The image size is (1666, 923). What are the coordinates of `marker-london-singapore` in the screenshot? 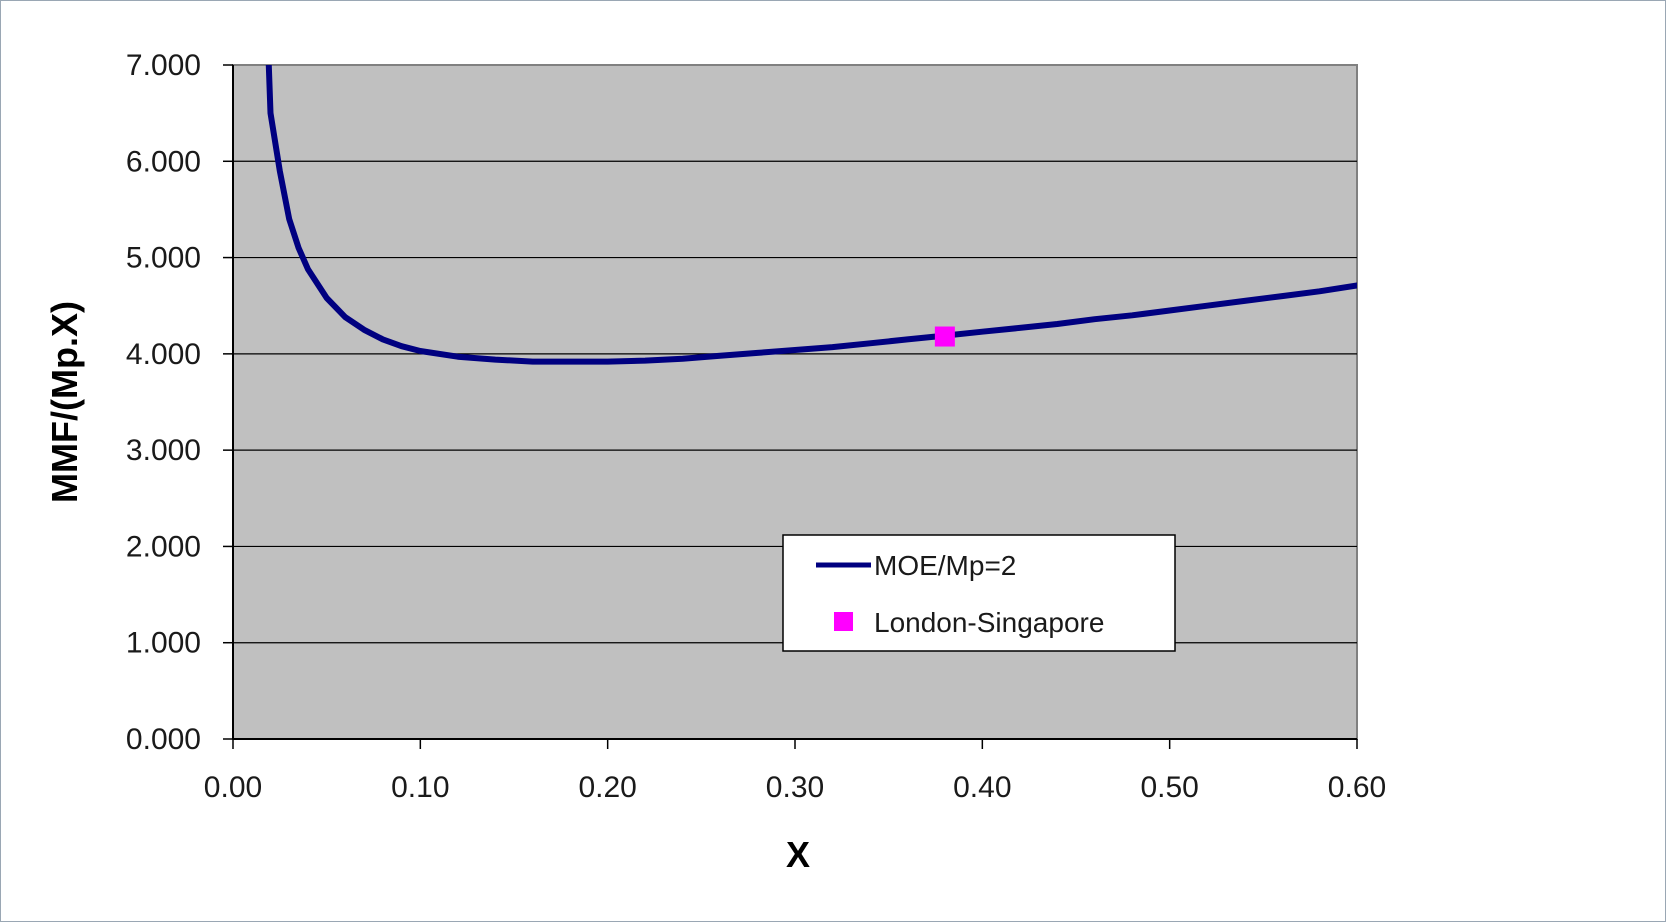 It's located at (944, 336).